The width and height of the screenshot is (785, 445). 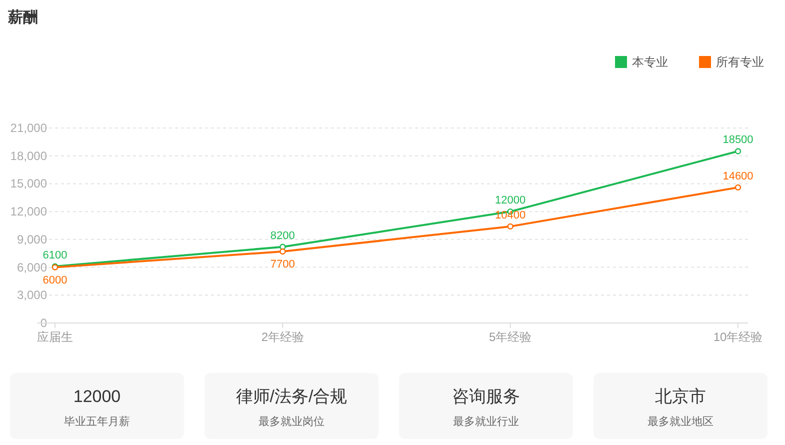 What do you see at coordinates (680, 396) in the screenshot?
I see `text: 北京市` at bounding box center [680, 396].